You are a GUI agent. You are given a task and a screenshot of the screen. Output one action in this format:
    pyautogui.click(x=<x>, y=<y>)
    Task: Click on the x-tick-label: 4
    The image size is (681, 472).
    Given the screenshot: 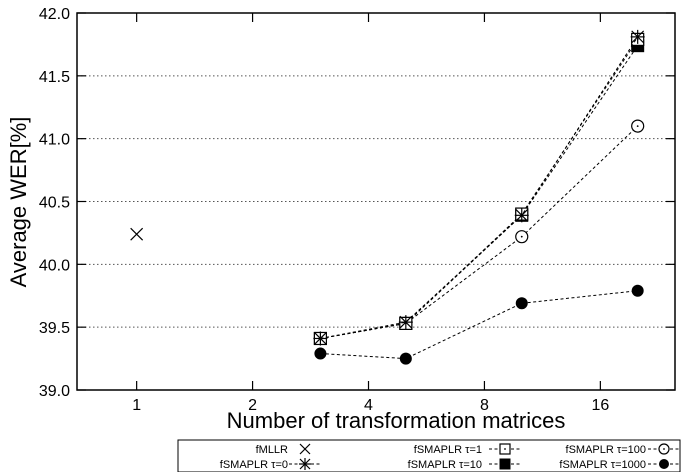 What is the action you would take?
    pyautogui.click(x=368, y=405)
    